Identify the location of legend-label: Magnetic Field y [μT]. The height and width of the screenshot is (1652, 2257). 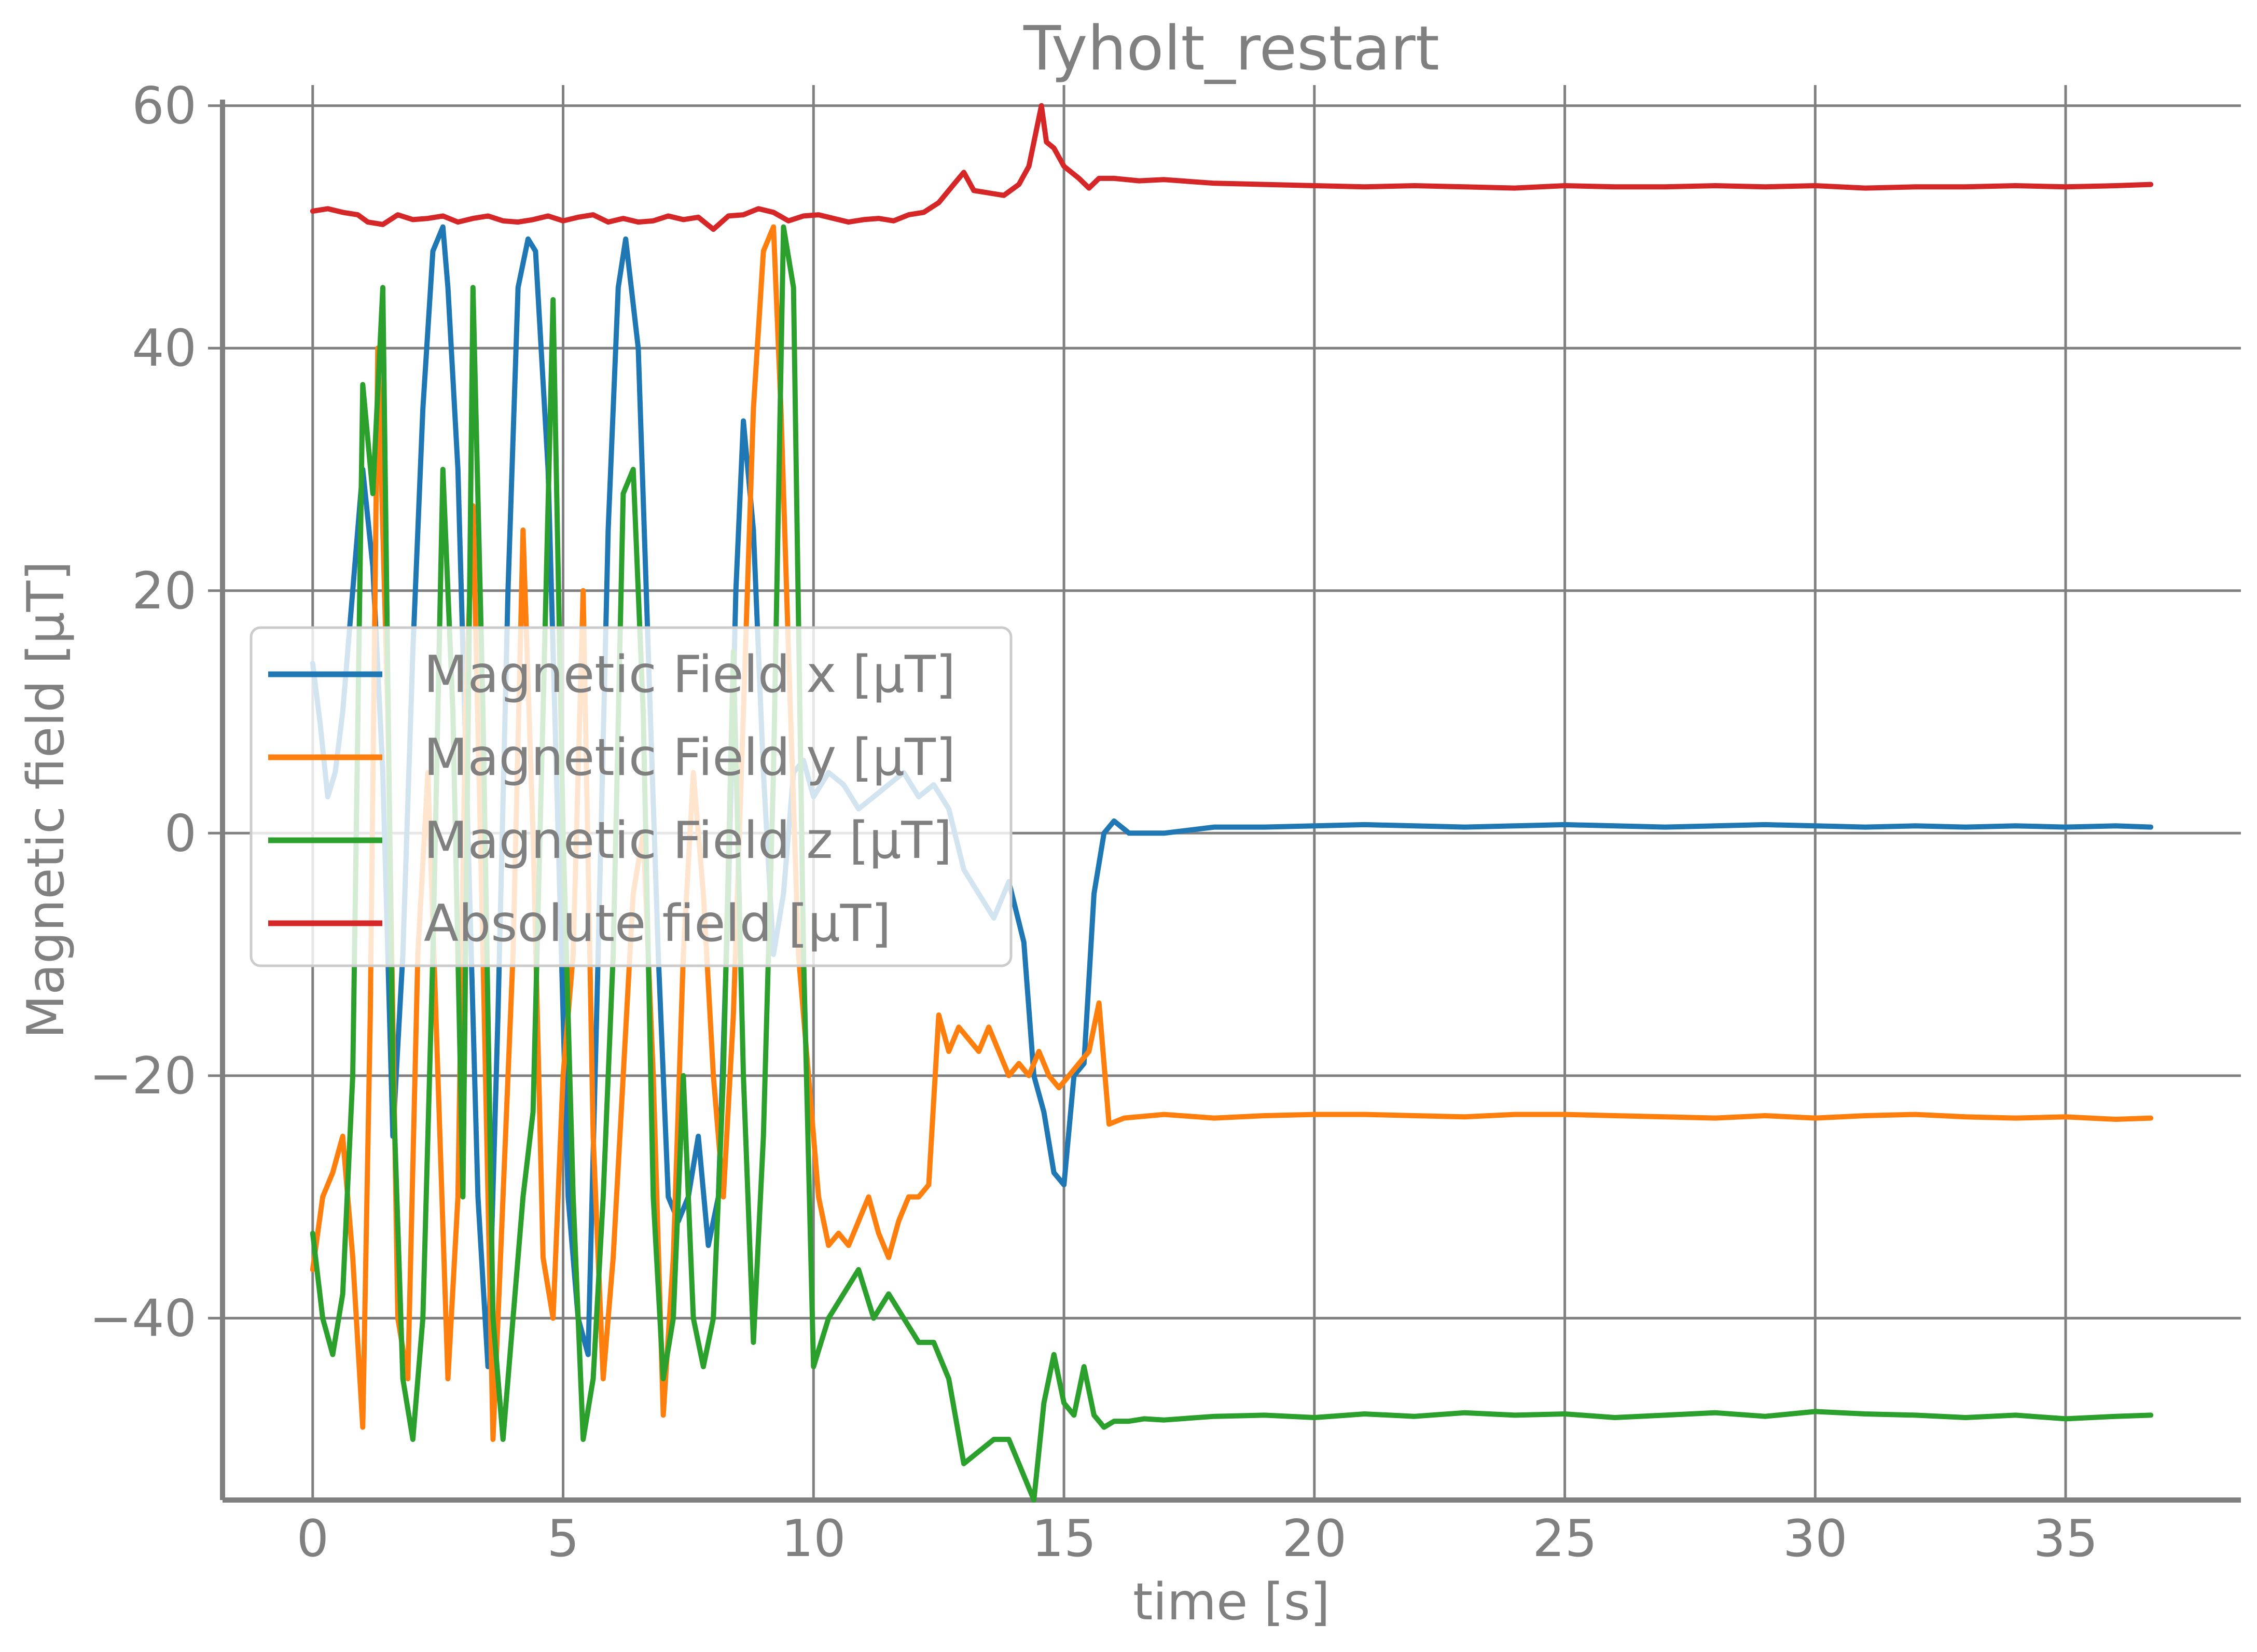
(690, 758).